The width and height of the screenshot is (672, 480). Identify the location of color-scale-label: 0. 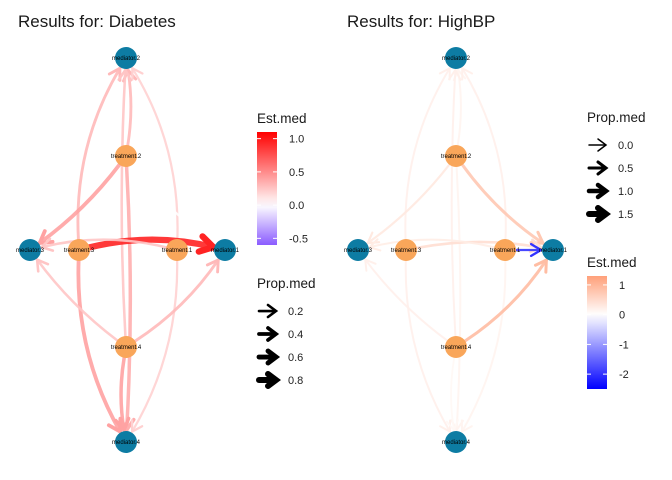
(622, 316).